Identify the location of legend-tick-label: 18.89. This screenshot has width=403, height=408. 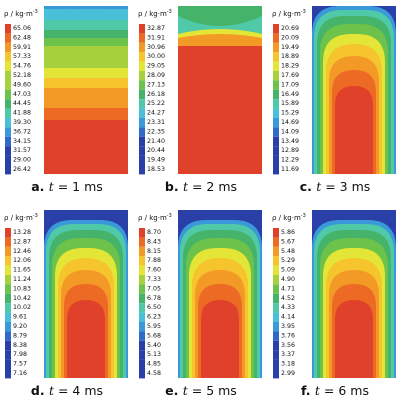
(290, 56).